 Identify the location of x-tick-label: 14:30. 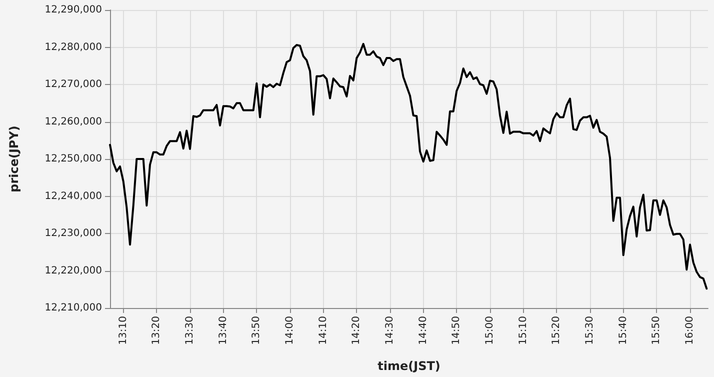
(390, 330).